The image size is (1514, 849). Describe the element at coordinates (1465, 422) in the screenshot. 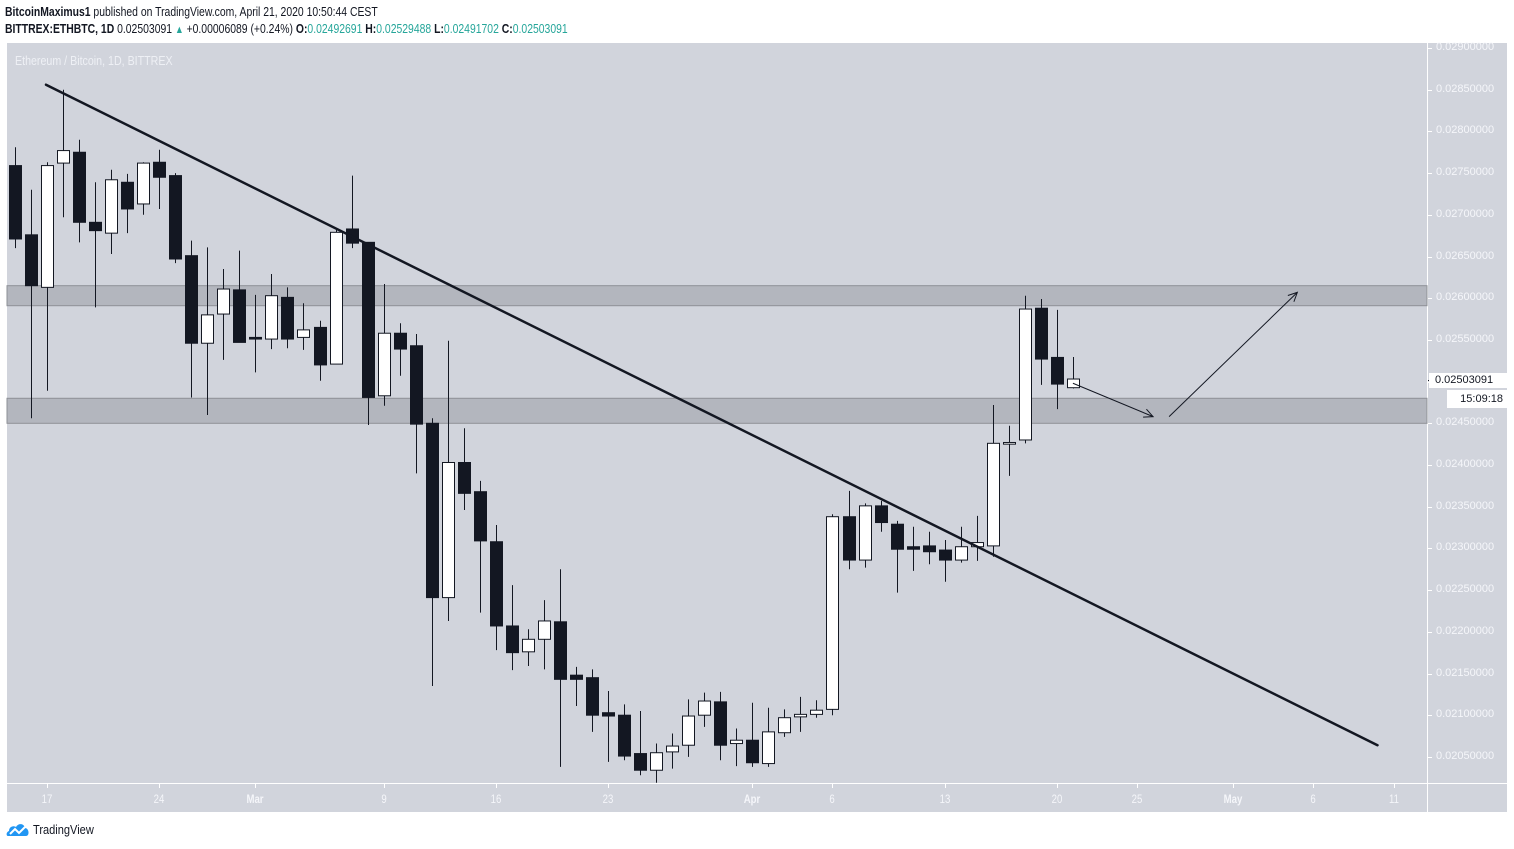

I see `price-axis-label: 0.02450000` at that location.